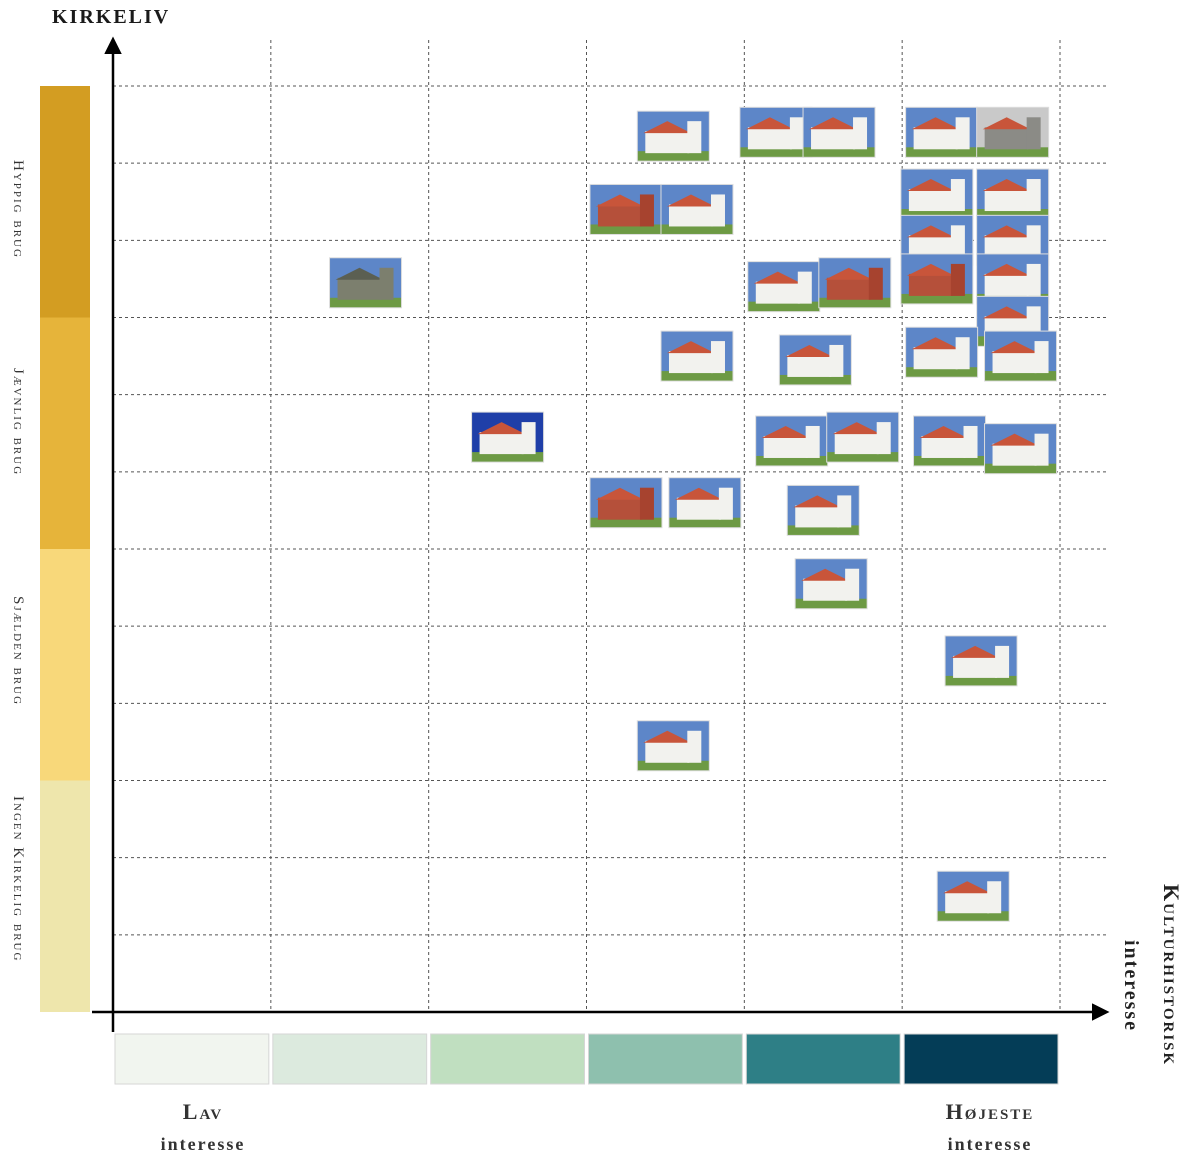  What do you see at coordinates (18, 651) in the screenshot?
I see `band-label-sjaelden: Sjælden brug` at bounding box center [18, 651].